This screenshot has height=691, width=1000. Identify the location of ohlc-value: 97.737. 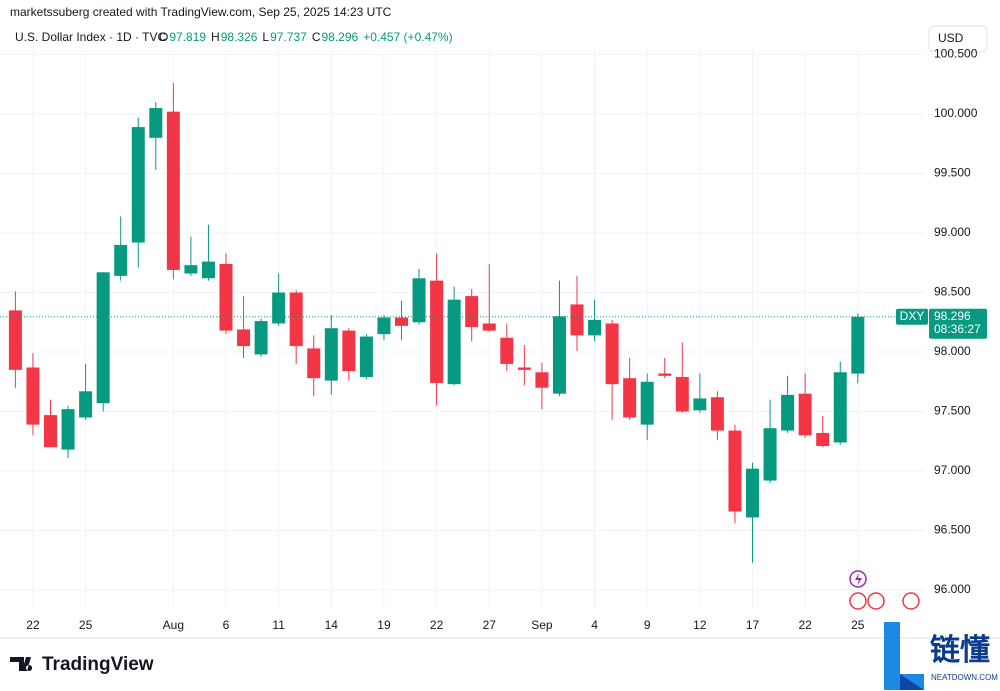
(288, 37).